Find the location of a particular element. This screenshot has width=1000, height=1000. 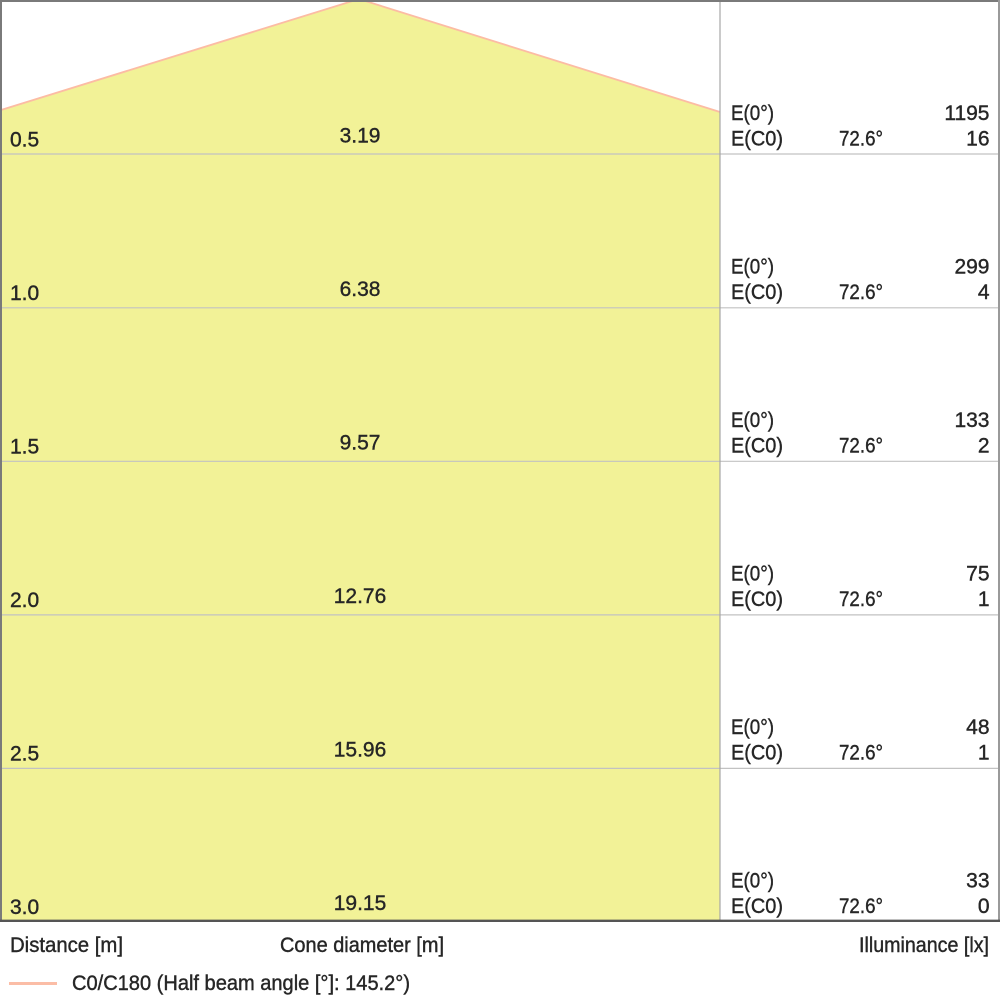

svg-text: 4 is located at coordinates (984, 292).